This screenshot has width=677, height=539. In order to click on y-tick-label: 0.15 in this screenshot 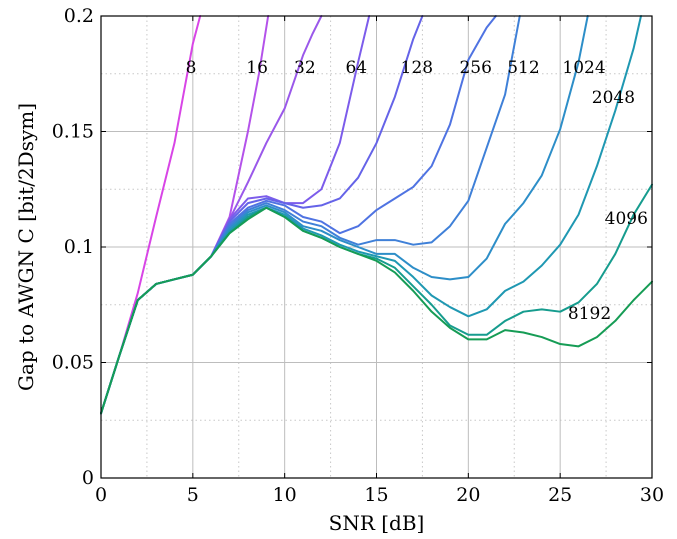, I will do `click(73, 132)`.